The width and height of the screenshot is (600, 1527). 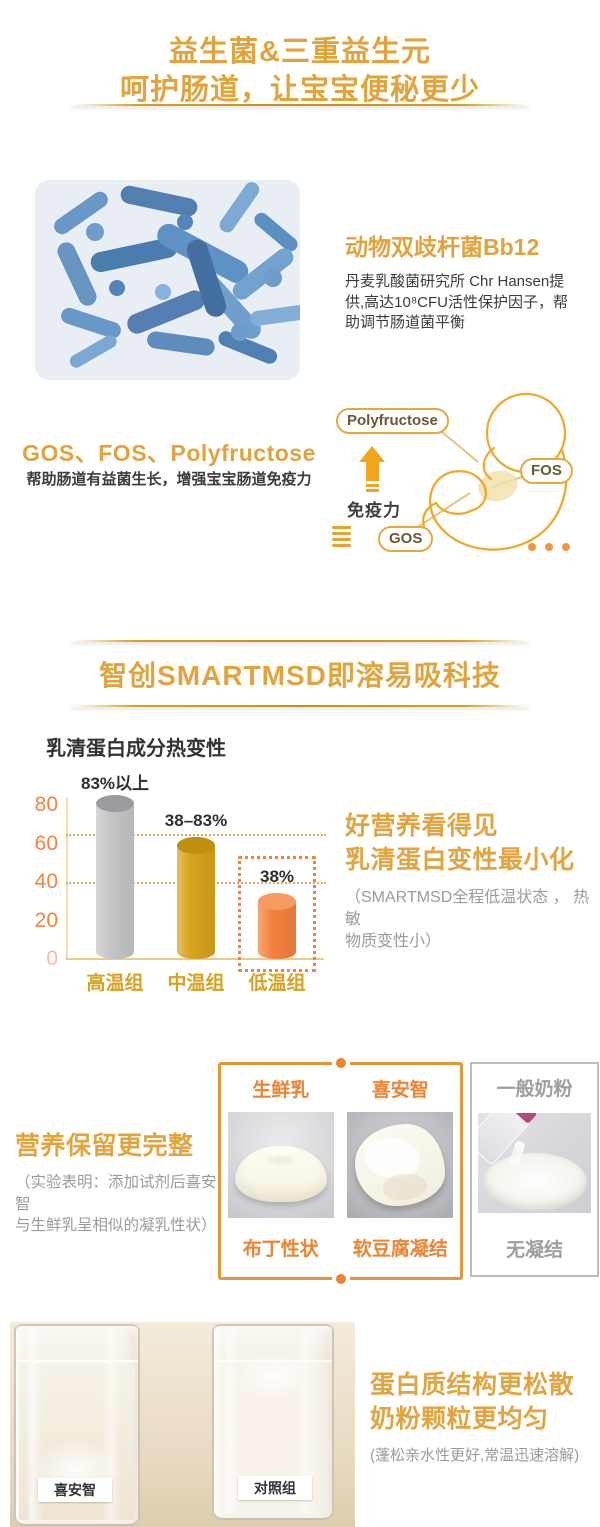 What do you see at coordinates (534, 1089) in the screenshot?
I see `regular-milk-title: 一般奶粉` at bounding box center [534, 1089].